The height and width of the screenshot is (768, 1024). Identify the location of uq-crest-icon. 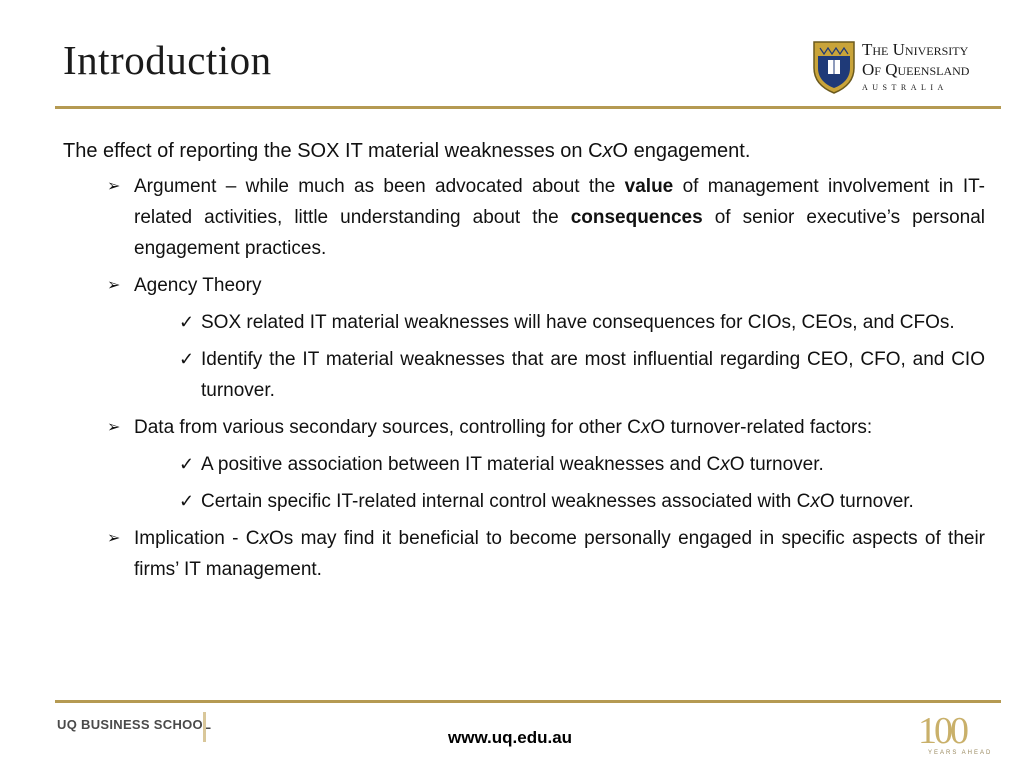
(834, 67).